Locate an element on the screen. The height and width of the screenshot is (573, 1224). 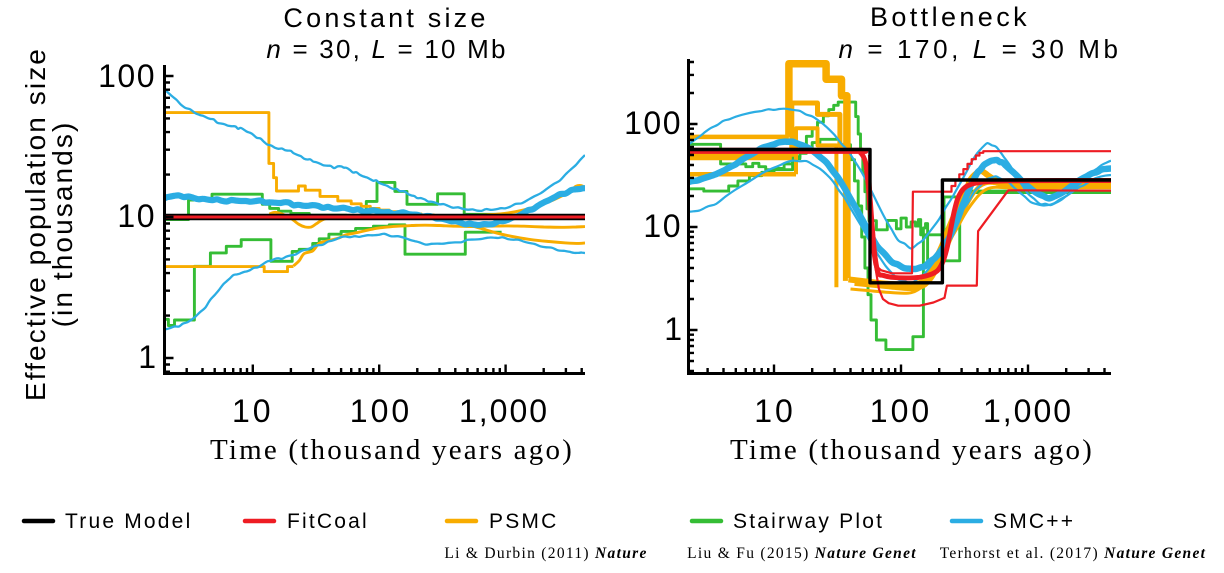
svg-text: Liu & Fu (2015) Nature Genet is located at coordinates (802, 553).